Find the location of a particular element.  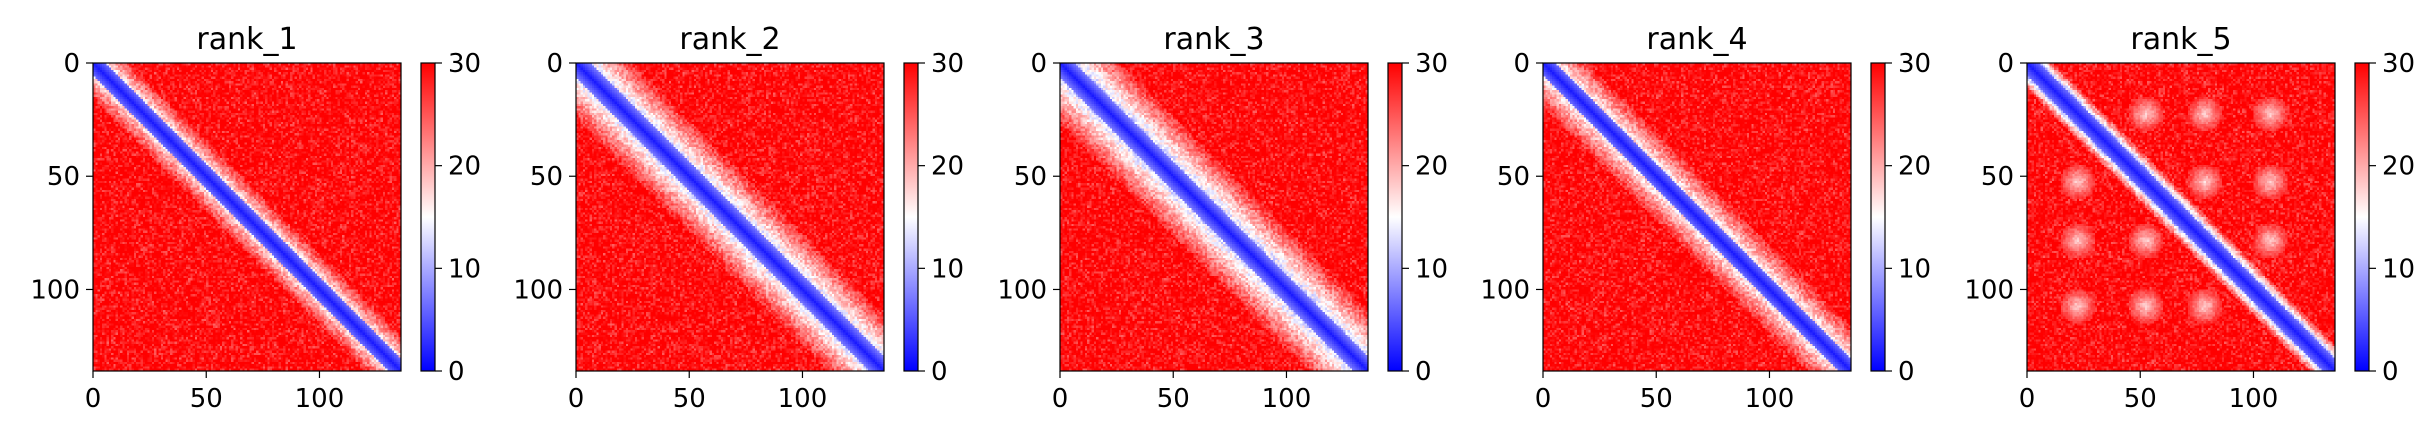

chart-title: rank_1 is located at coordinates (246, 39).